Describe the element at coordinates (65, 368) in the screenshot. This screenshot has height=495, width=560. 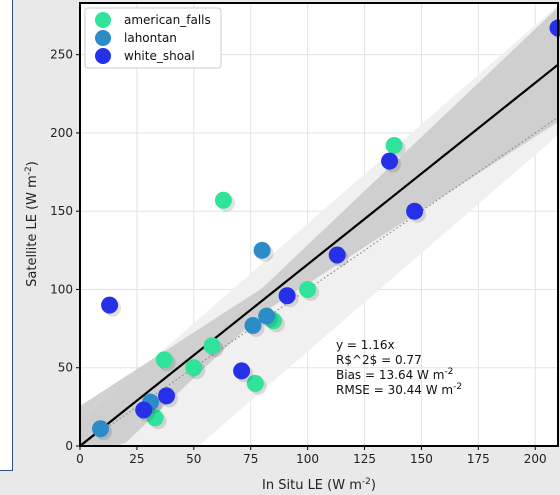
I see `y-tick-label: 50` at that location.